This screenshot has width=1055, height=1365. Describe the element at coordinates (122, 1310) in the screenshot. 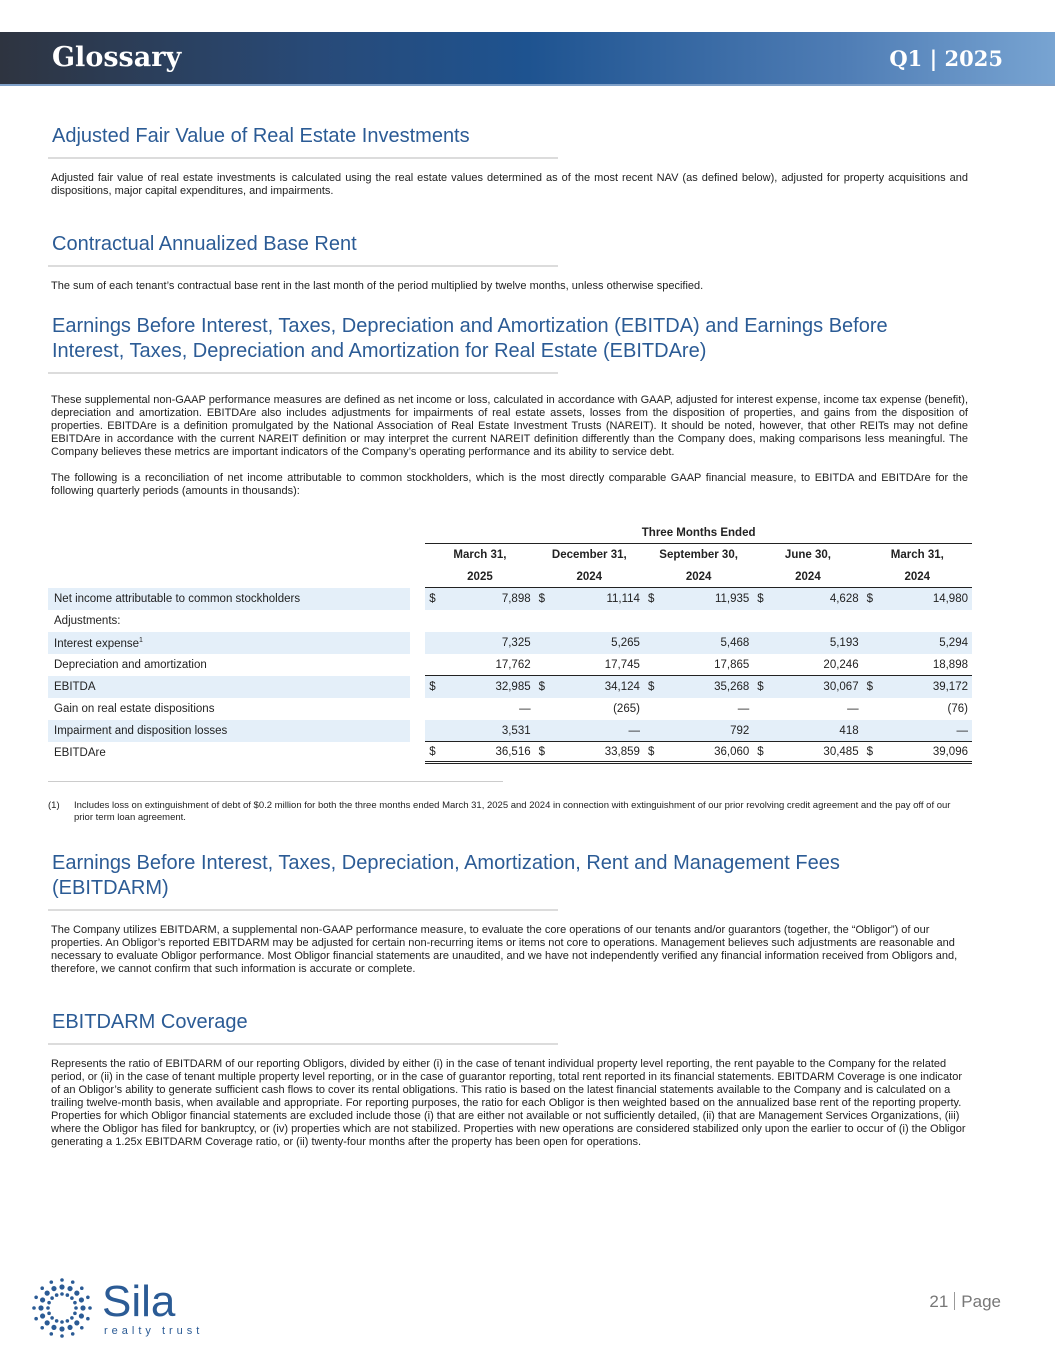

I see `sila-logo: Sila realty trust` at that location.